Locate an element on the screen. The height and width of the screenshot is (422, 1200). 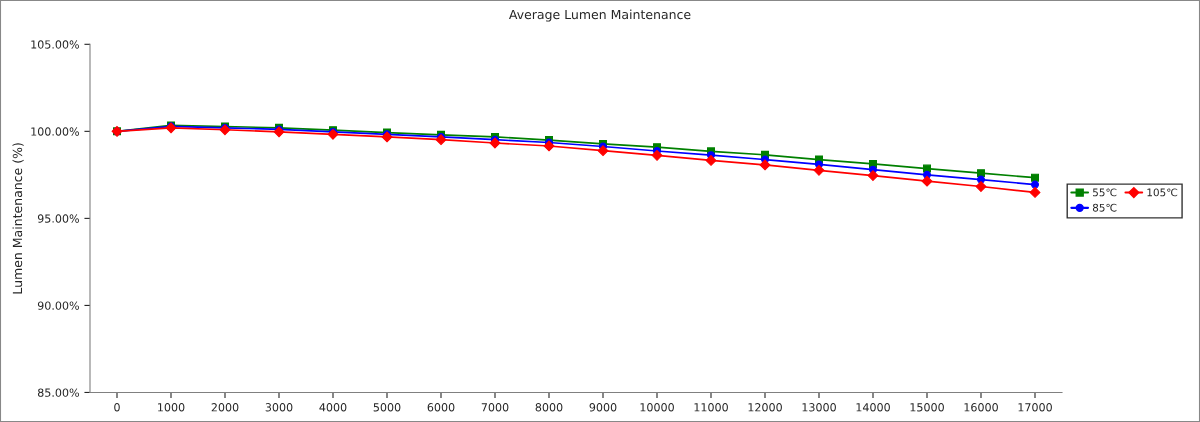
chart-title: Average Lumen Maintenance is located at coordinates (599, 15).